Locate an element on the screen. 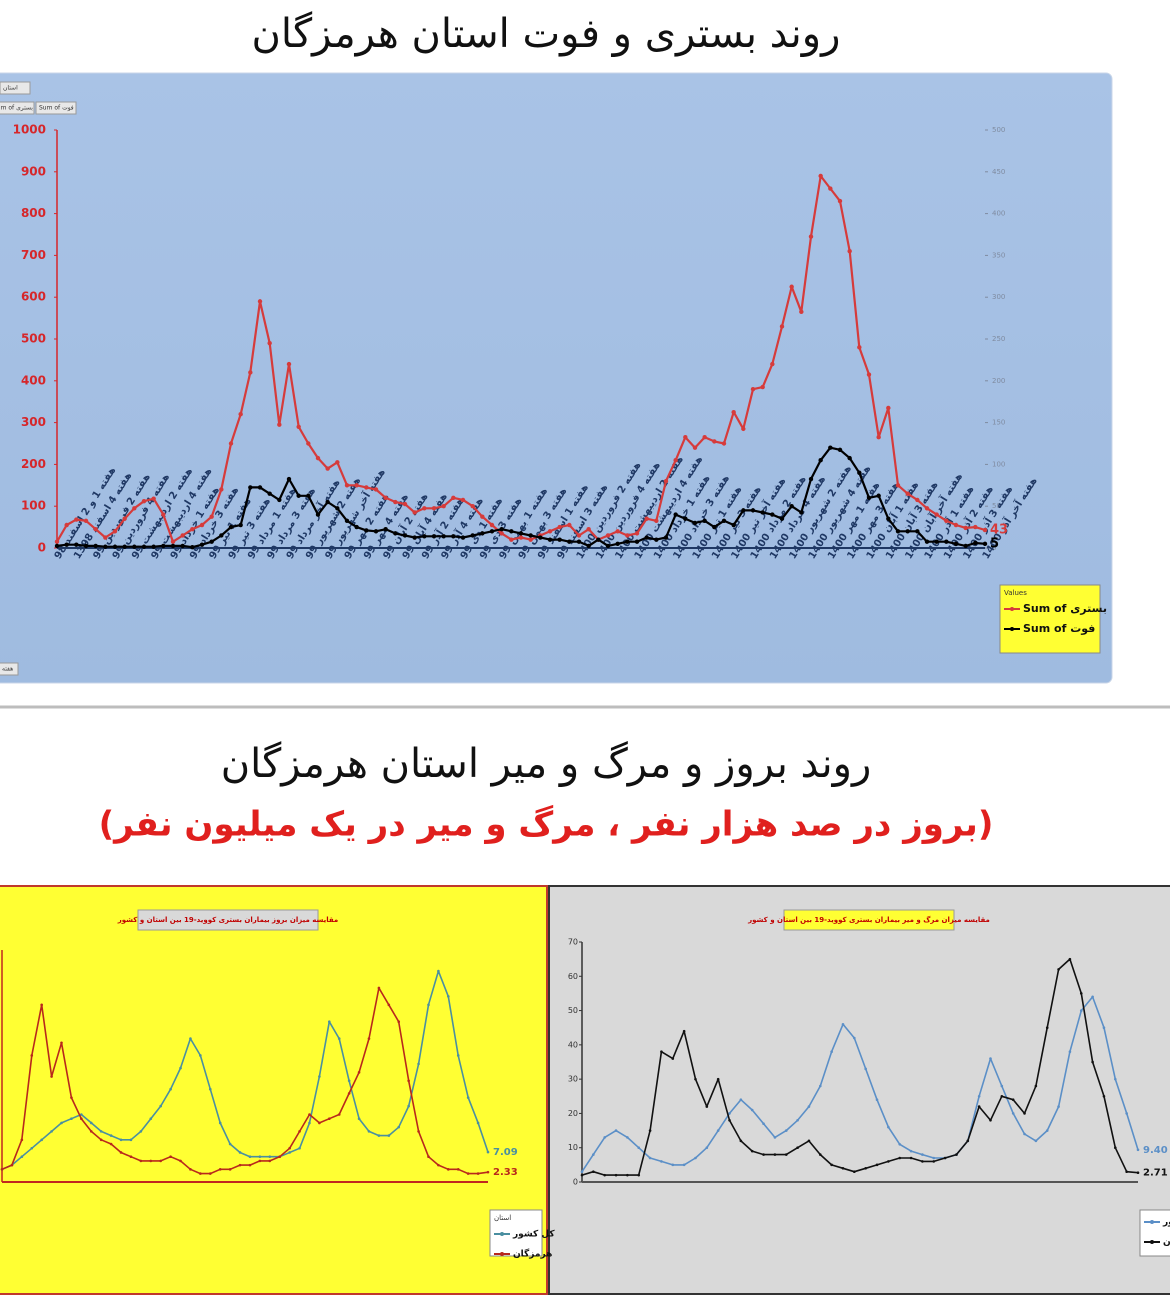 The width and height of the screenshot is (1170, 1298). data-label: 5 is located at coordinates (994, 543).